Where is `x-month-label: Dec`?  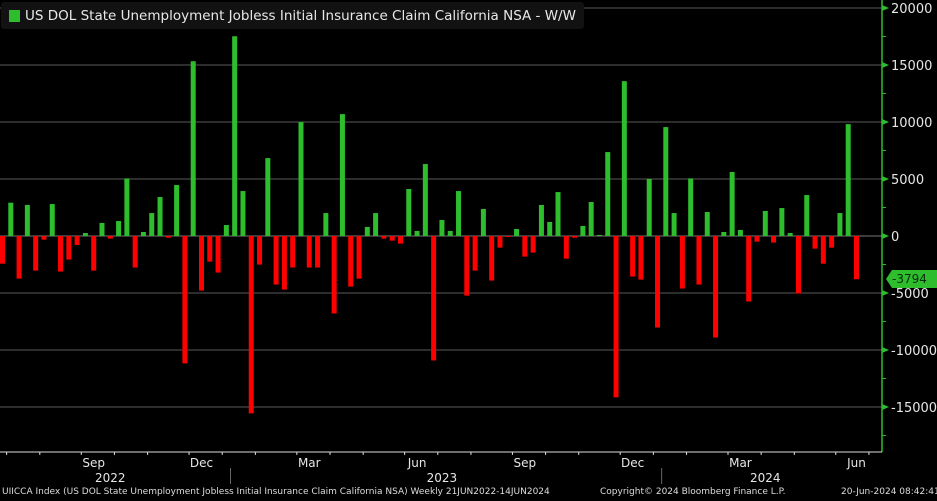 x-month-label: Dec is located at coordinates (201, 463).